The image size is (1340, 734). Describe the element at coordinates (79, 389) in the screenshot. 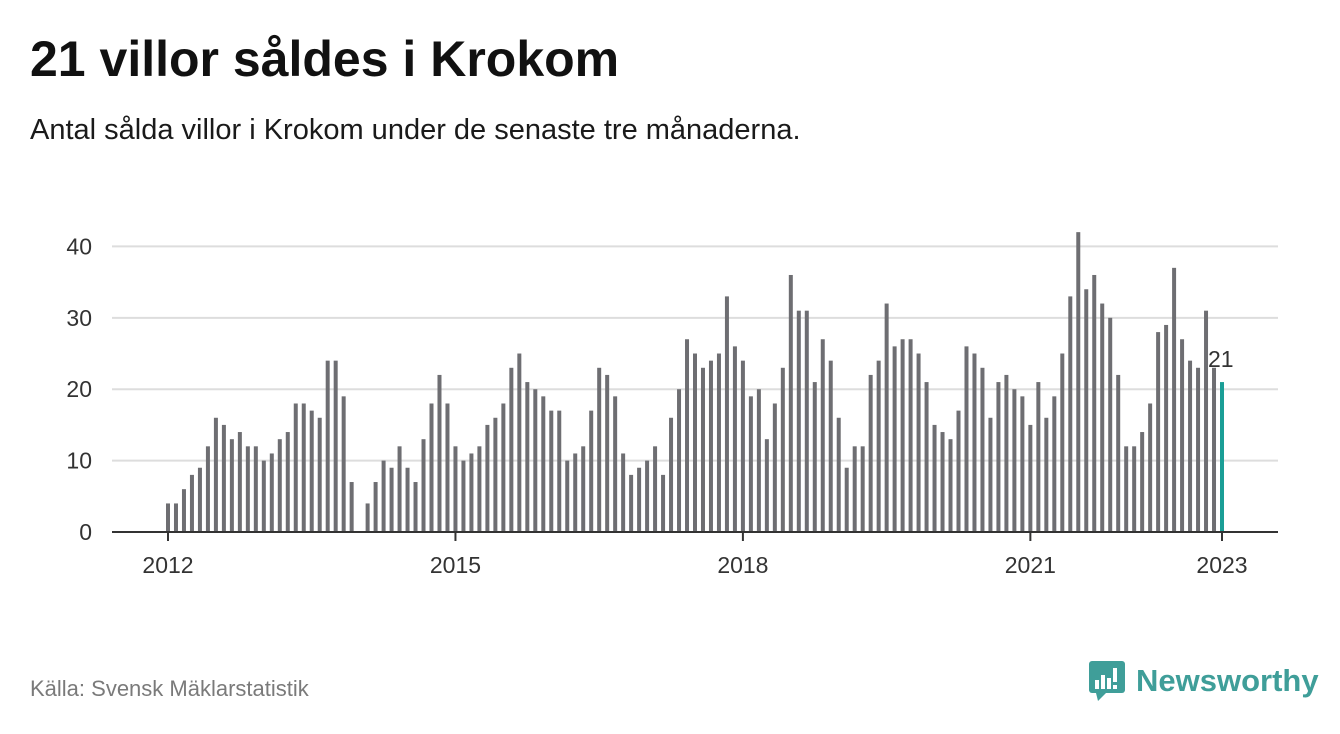

I see `y-axis-labels: 0 10 20 30 40` at that location.